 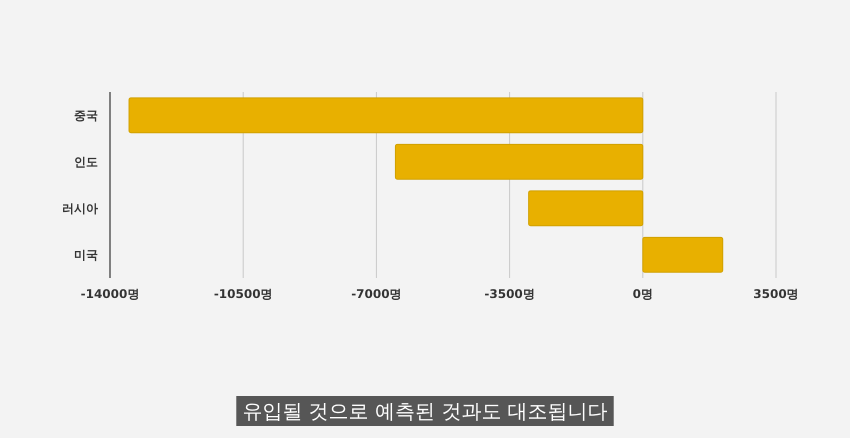 I want to click on y-tick-label: 인도, so click(x=86, y=161).